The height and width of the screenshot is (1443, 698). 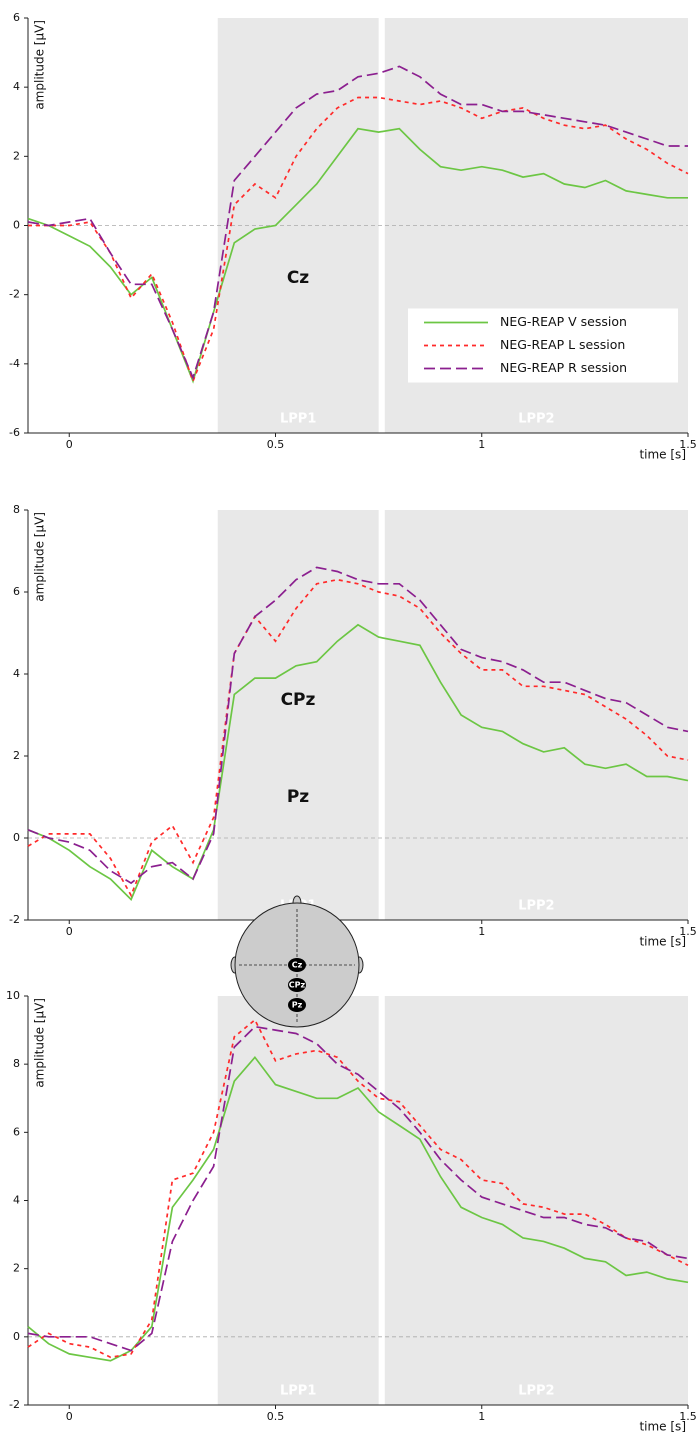 I want to click on electrode-label: Pz, so click(x=297, y=1005).